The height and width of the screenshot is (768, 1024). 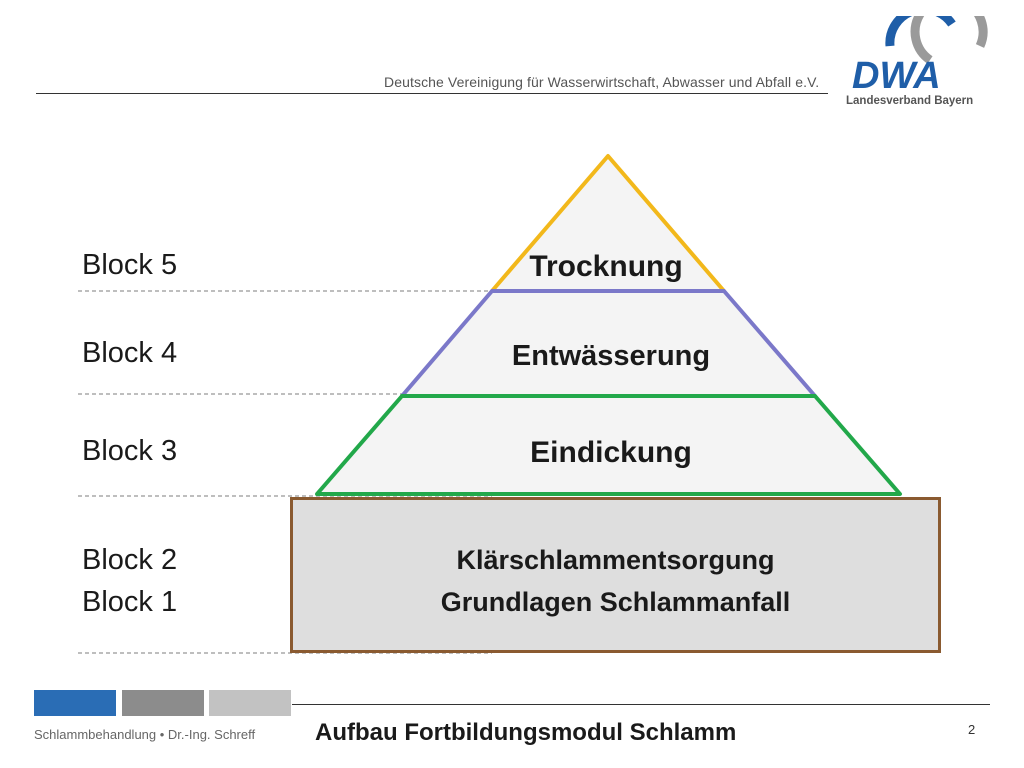 What do you see at coordinates (75, 703) in the screenshot?
I see `footer-bar-blue` at bounding box center [75, 703].